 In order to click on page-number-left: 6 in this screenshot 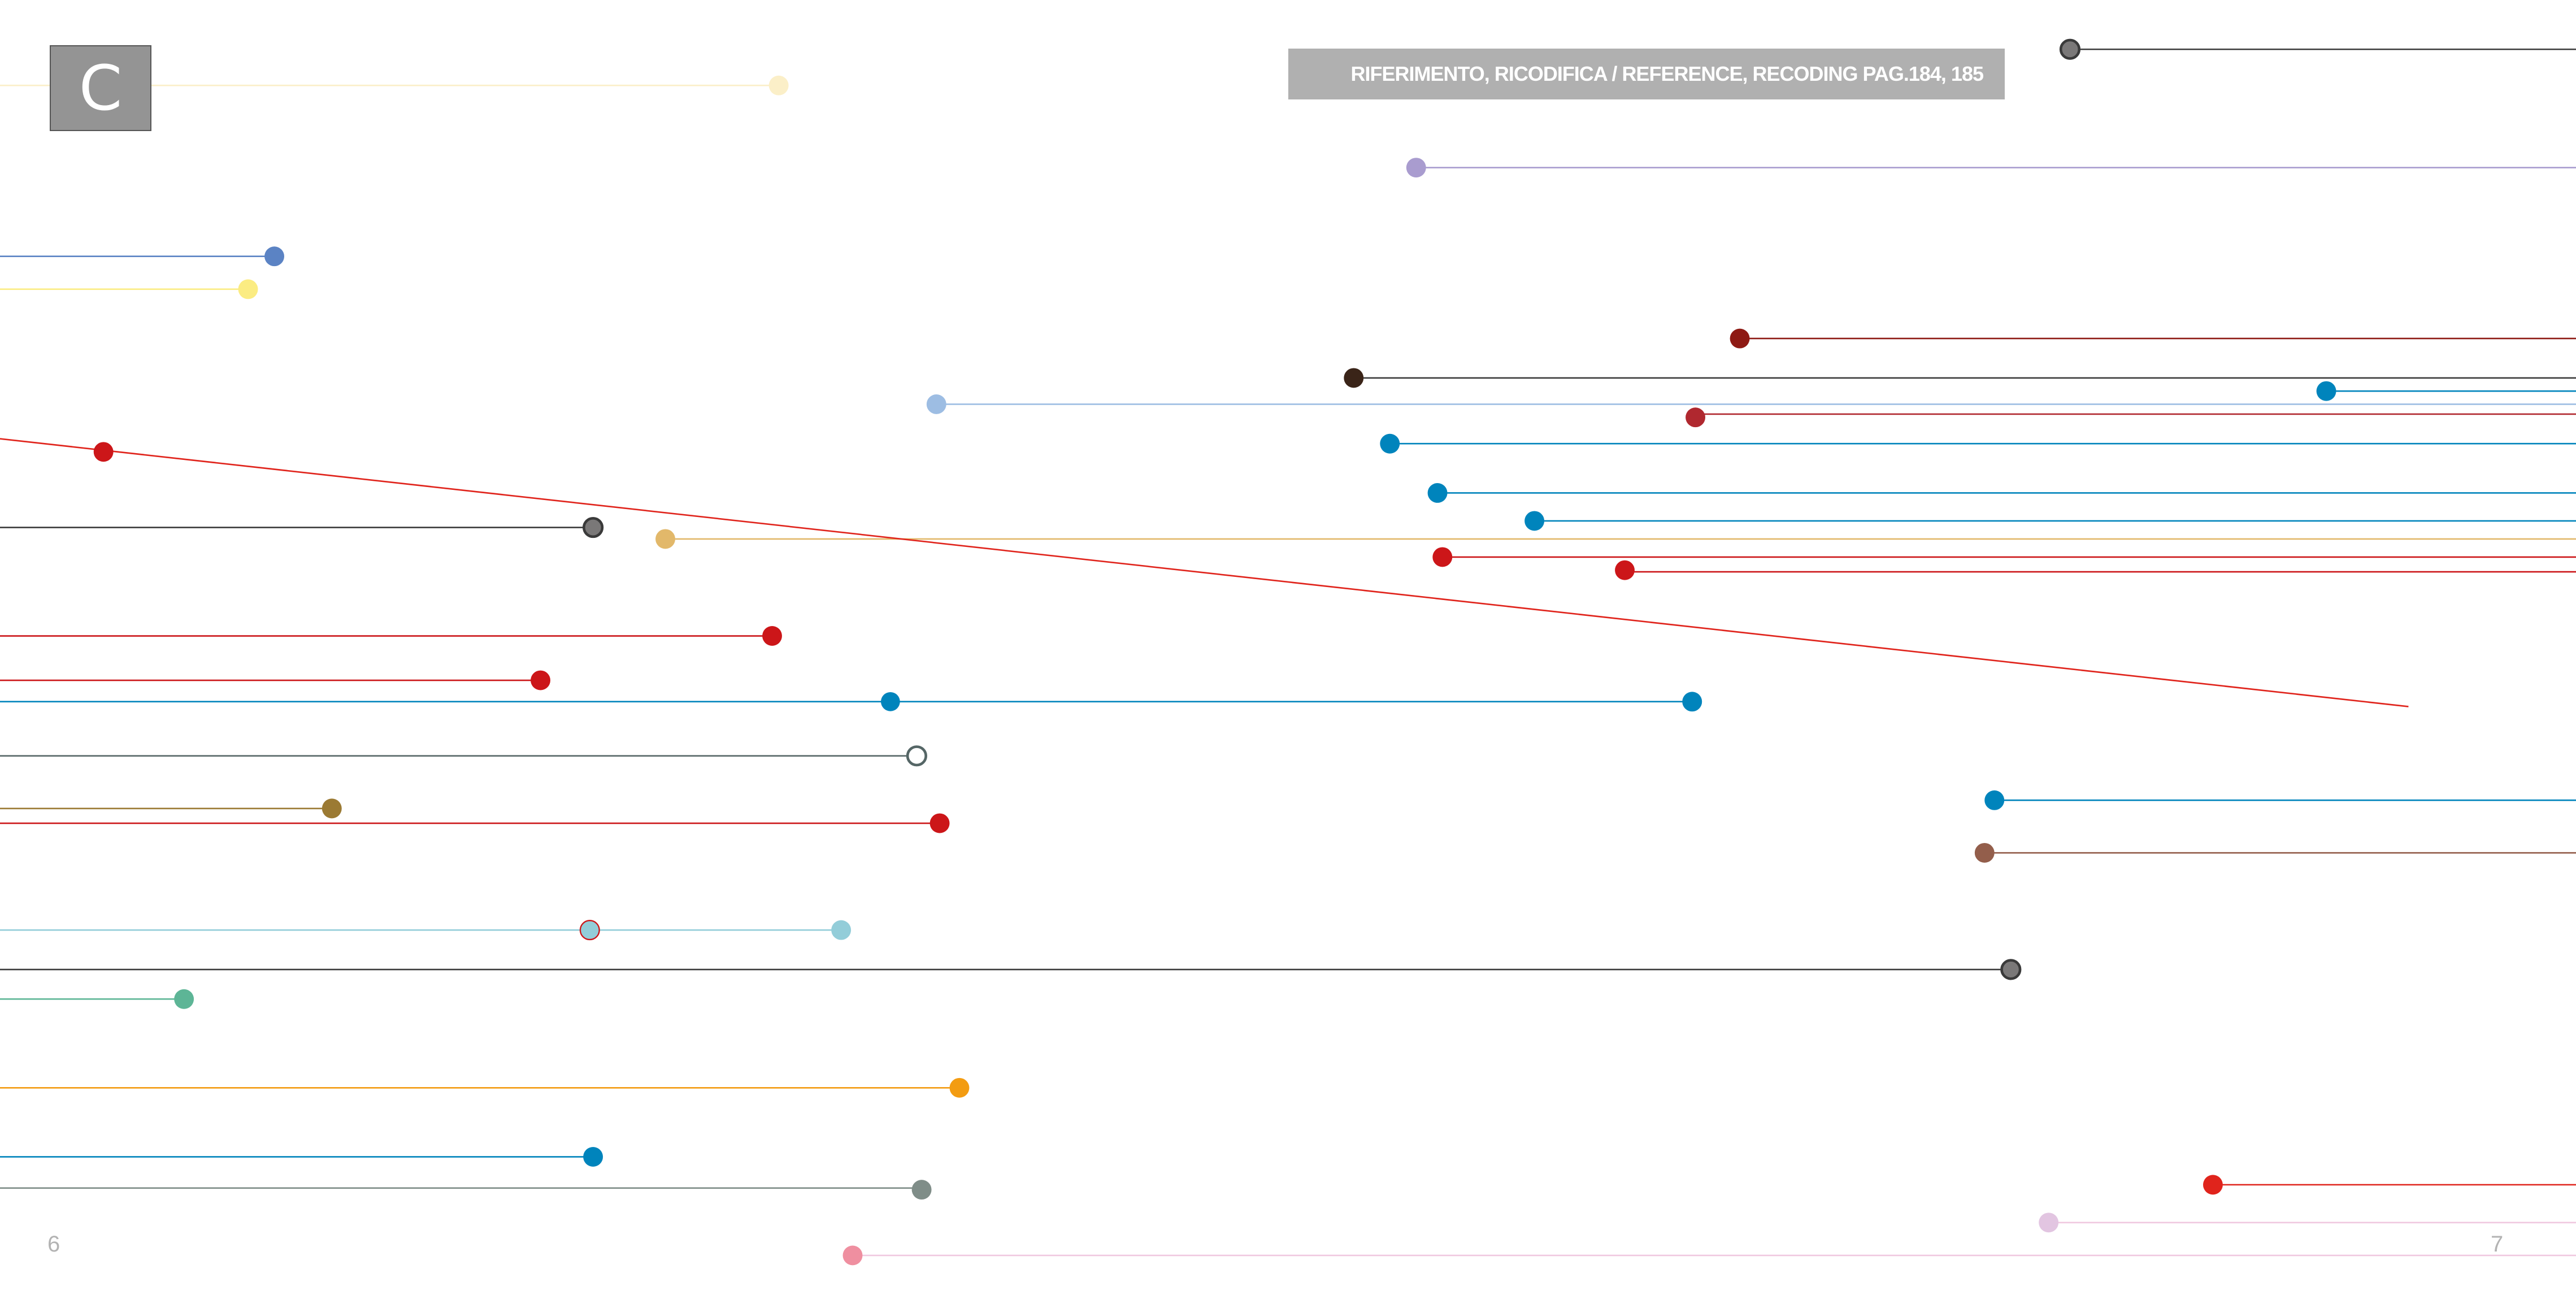, I will do `click(53, 1244)`.